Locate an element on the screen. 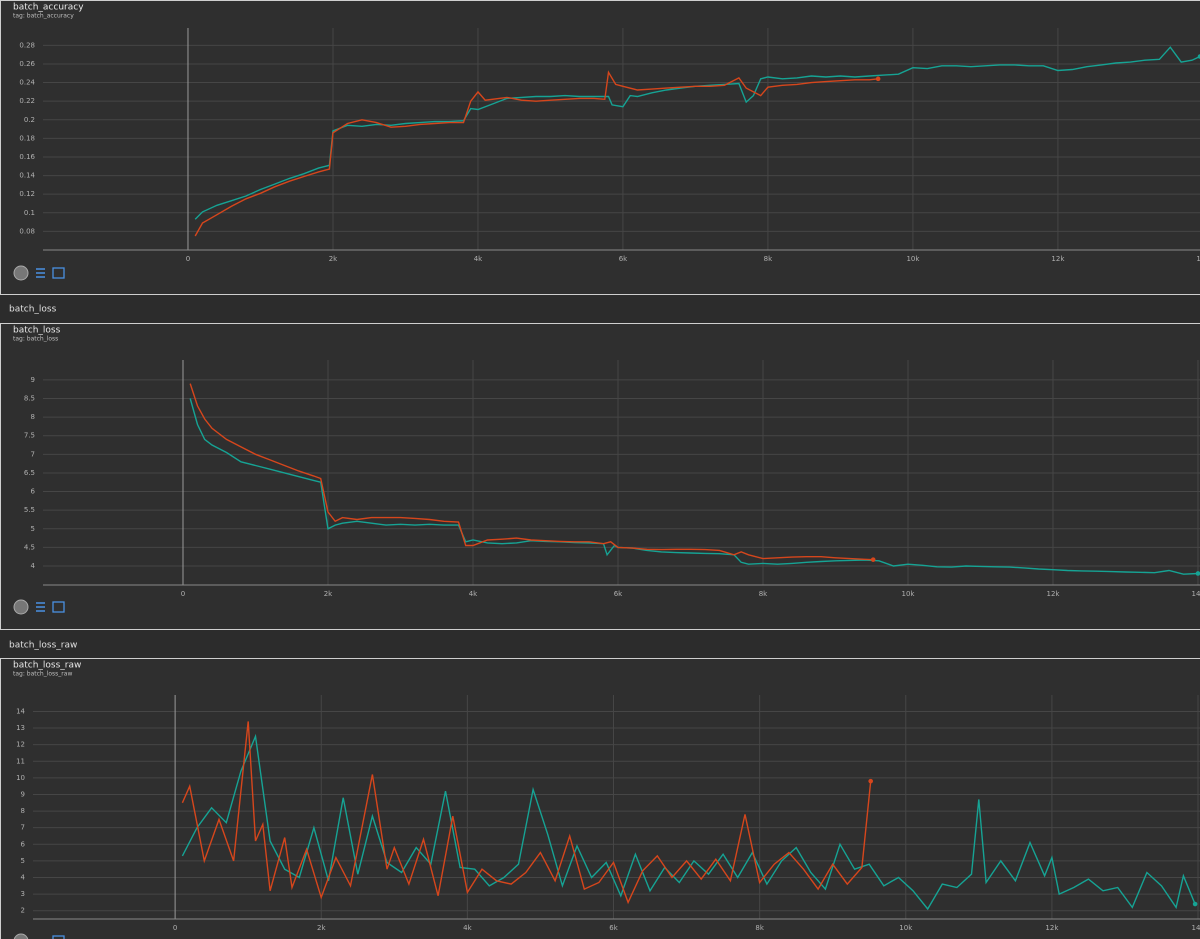 This screenshot has width=1200, height=939. y-tick-label: 0.12 is located at coordinates (27, 194).